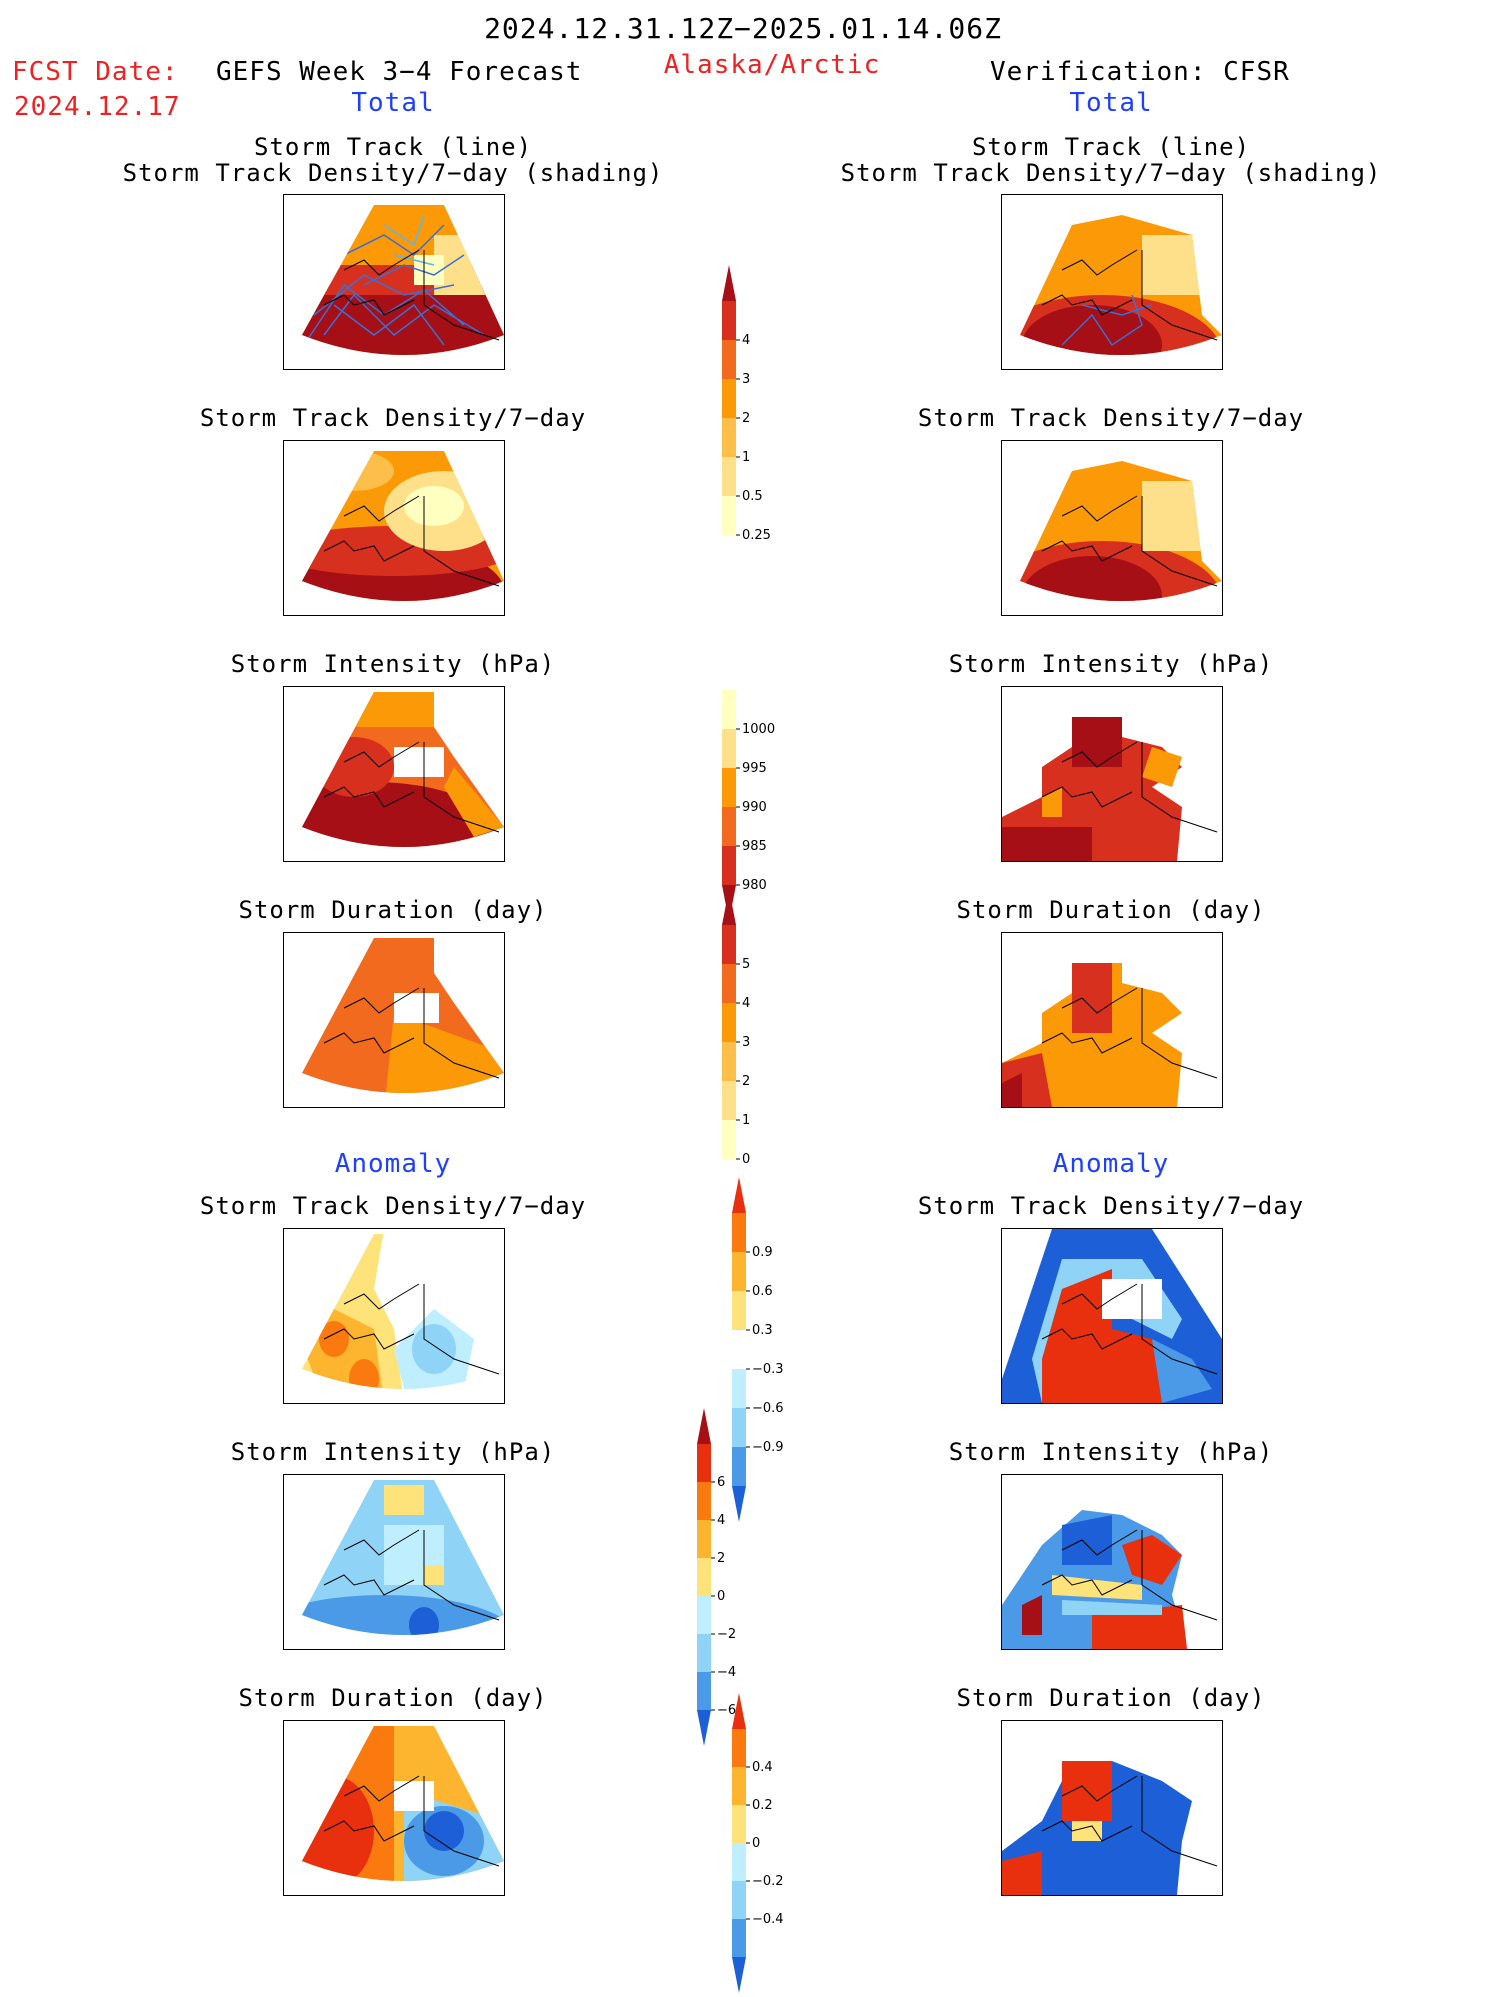 Image resolution: width=1487 pixels, height=1997 pixels. I want to click on title-track-shading-right: Storm Track Density/7−day (shading), so click(1111, 173).